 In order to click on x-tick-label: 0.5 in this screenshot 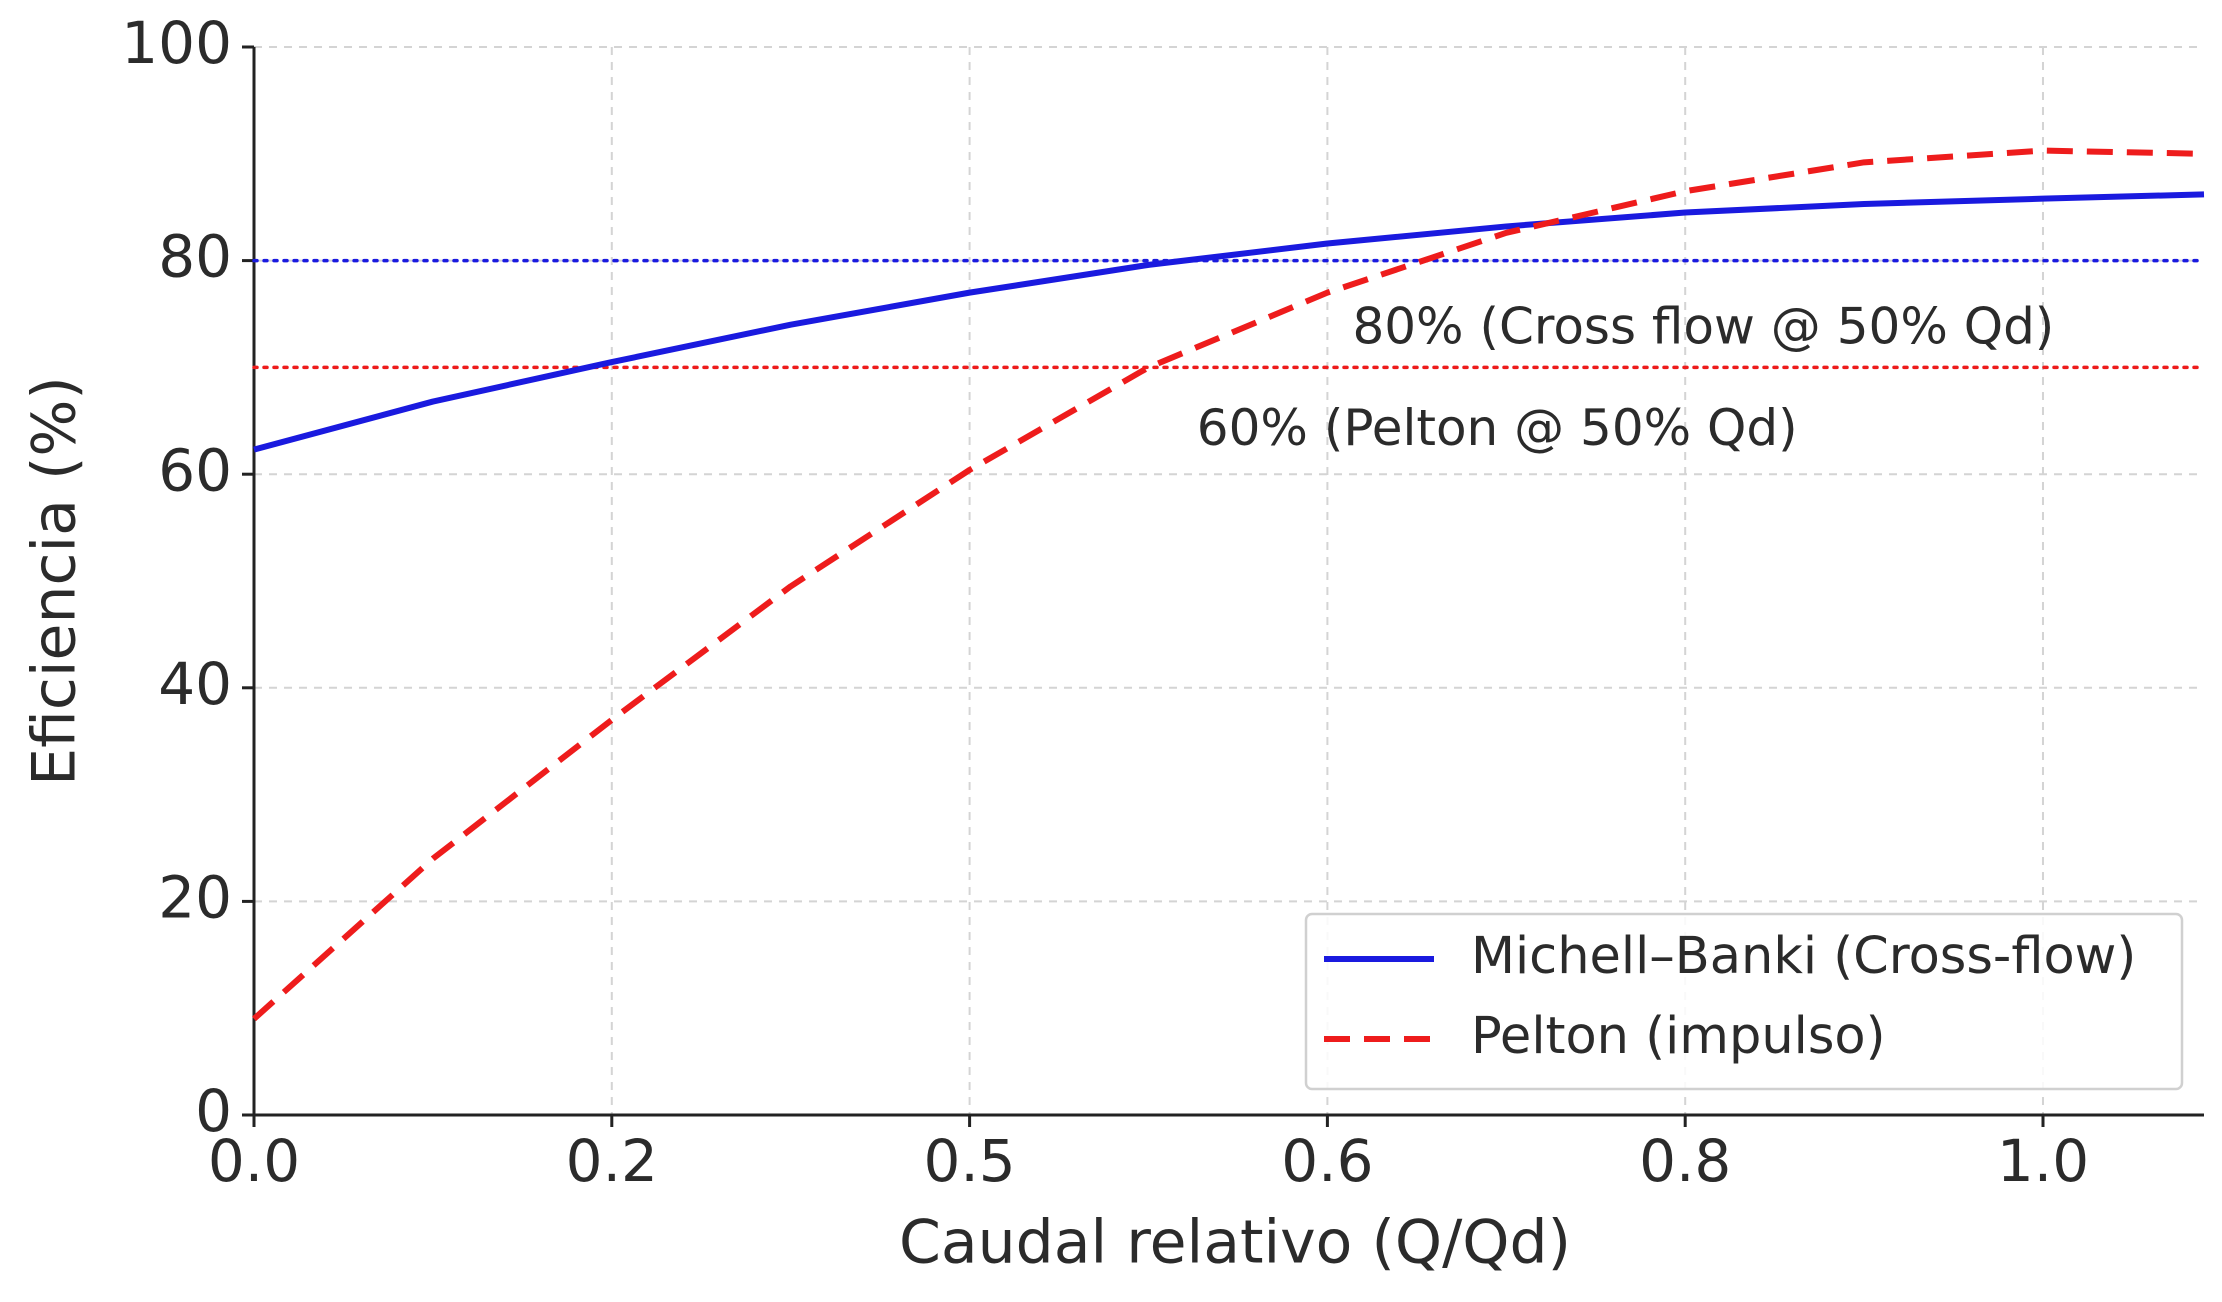, I will do `click(969, 1161)`.